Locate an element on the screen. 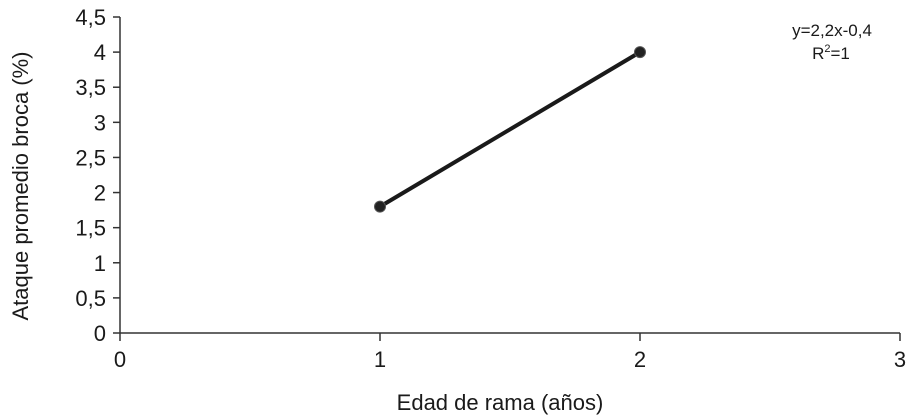  series-line is located at coordinates (510, 129).